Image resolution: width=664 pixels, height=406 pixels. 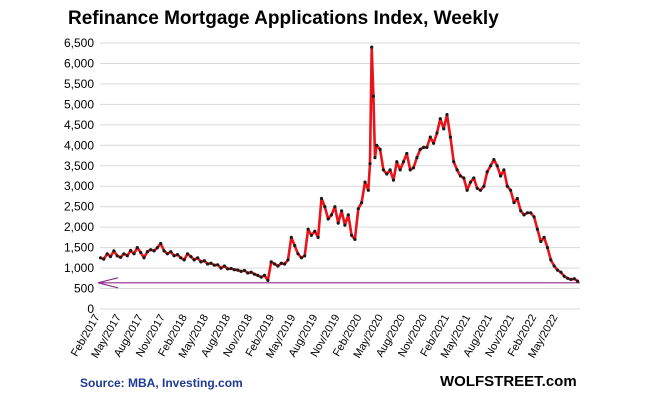 I want to click on y-tick-label: 5,500, so click(x=79, y=84).